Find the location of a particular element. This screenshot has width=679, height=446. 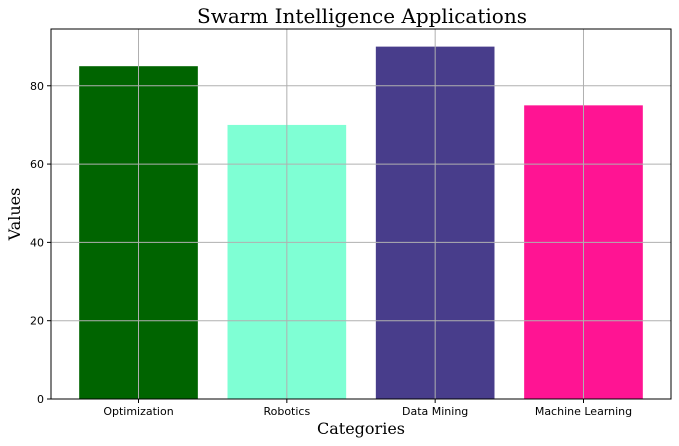

y-tick-label: 20 is located at coordinates (37, 321).